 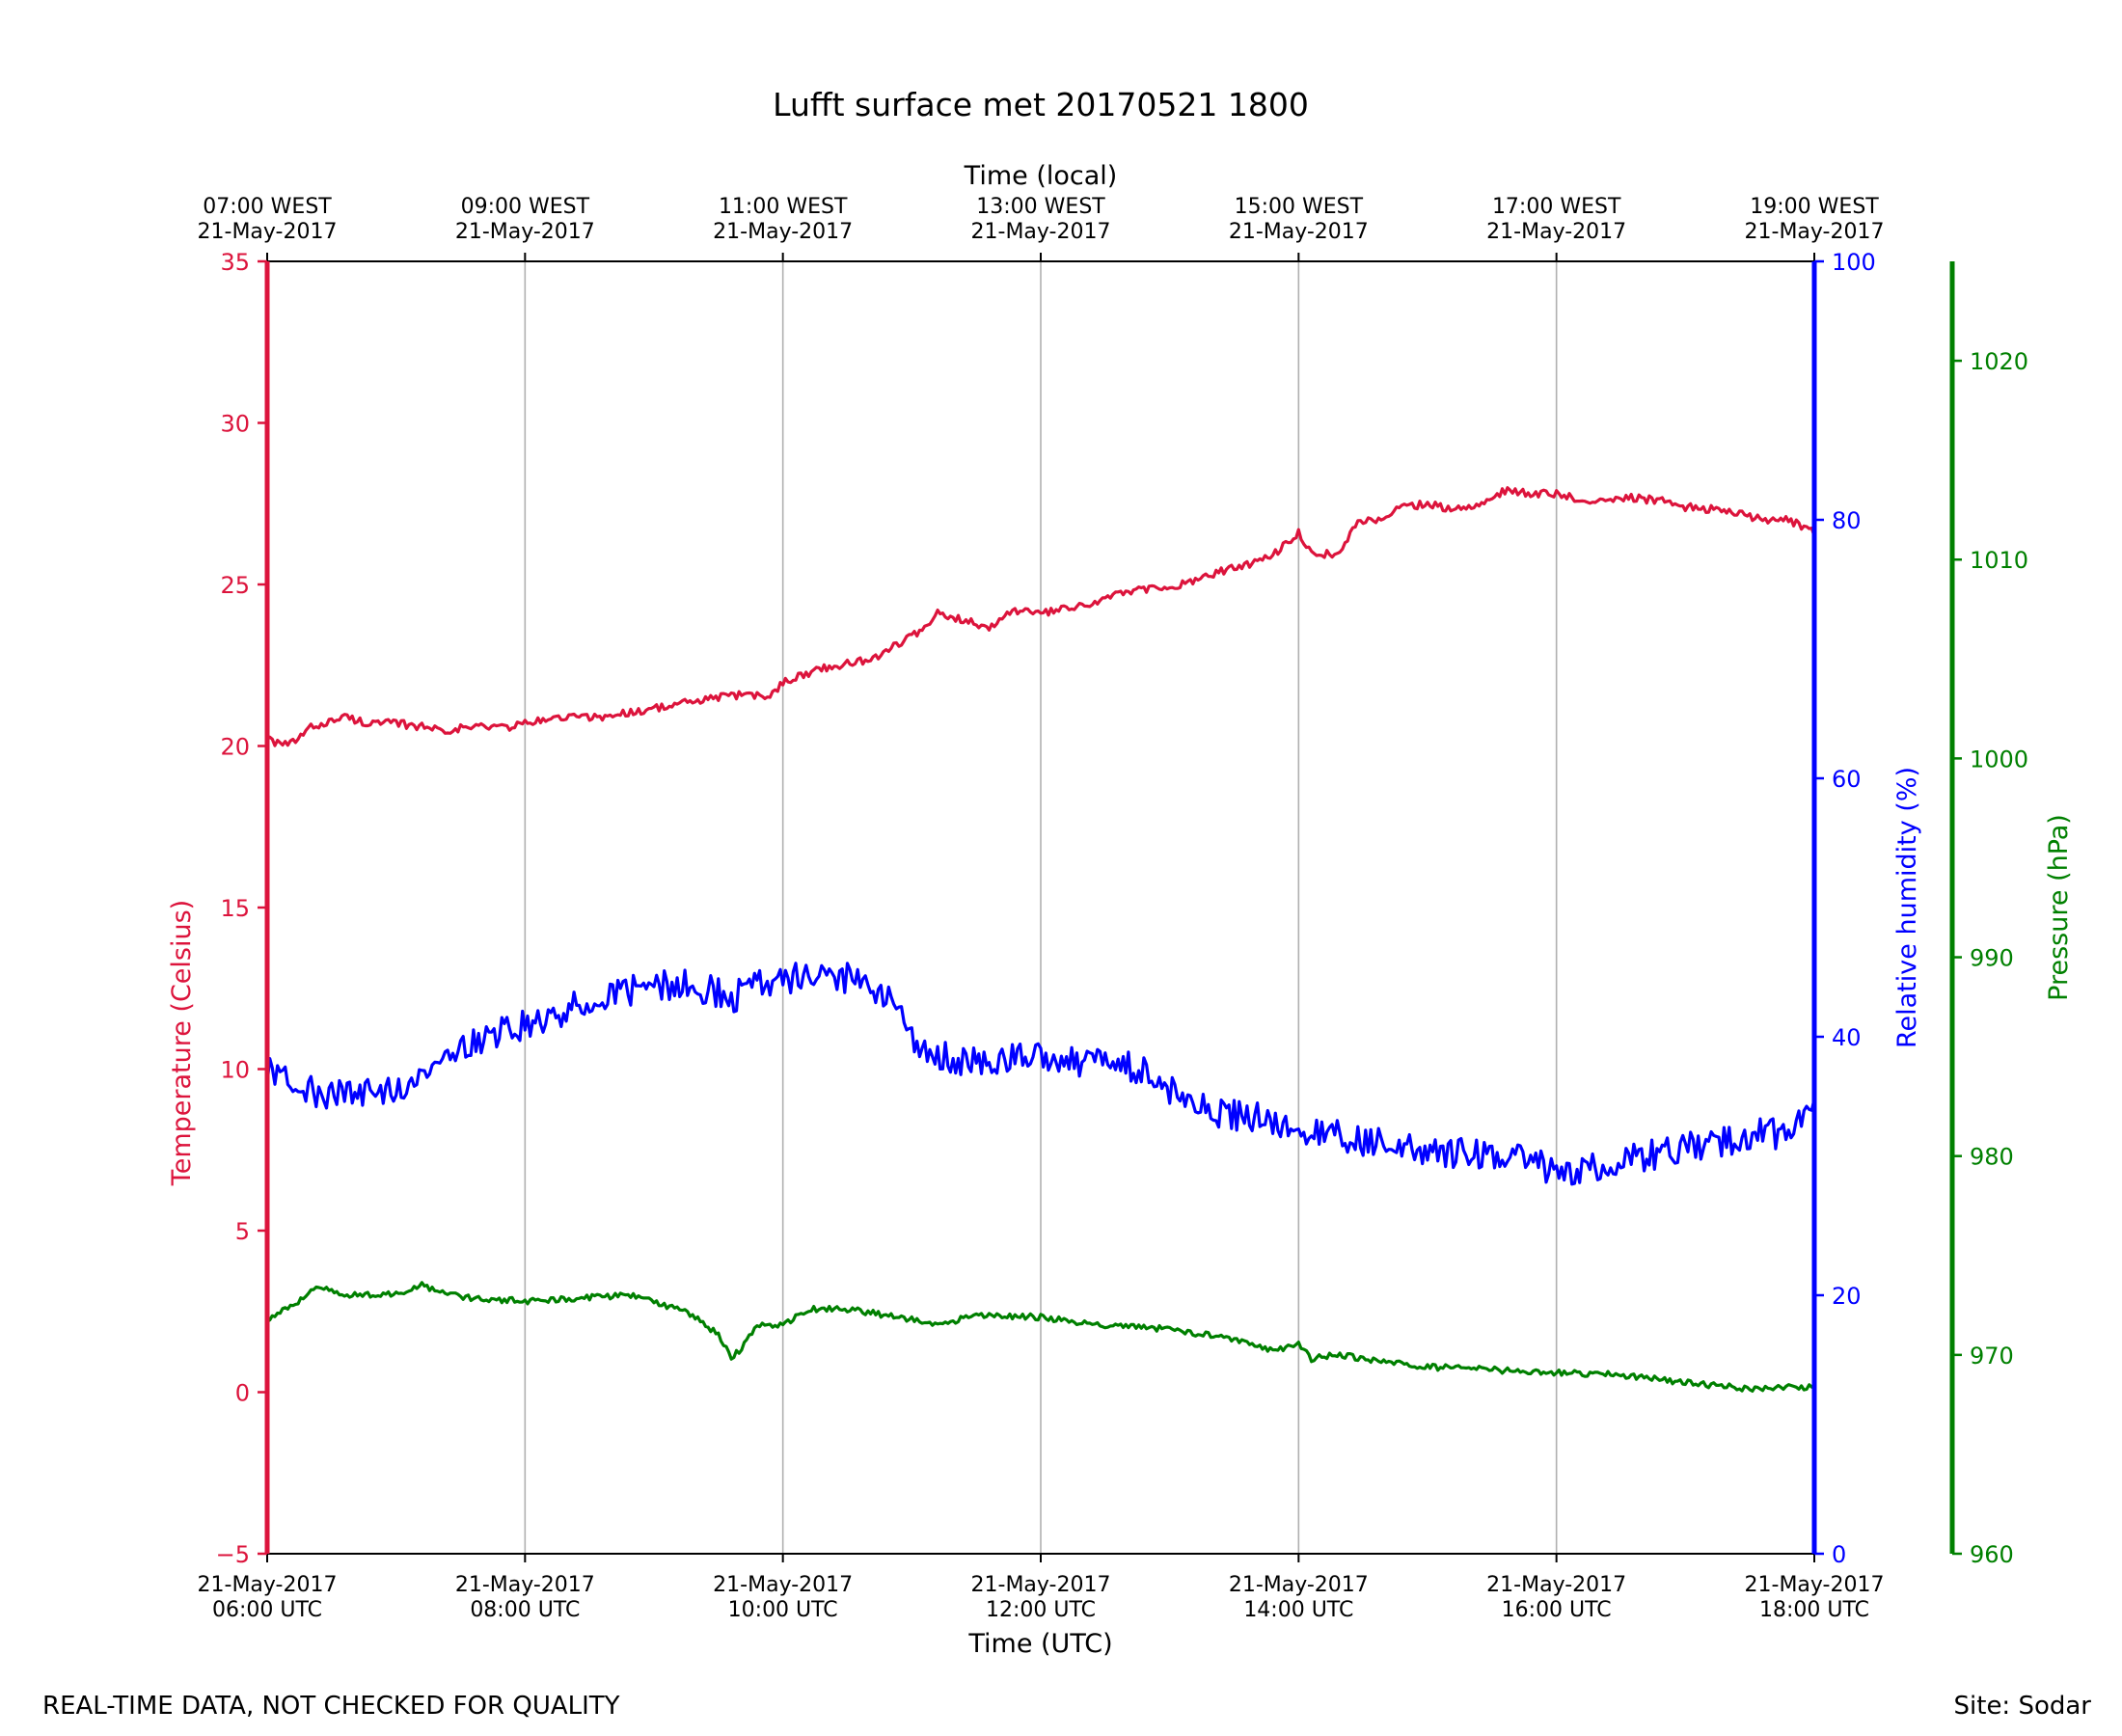 I want to click on temperature-tick-label: 35, so click(x=235, y=262).